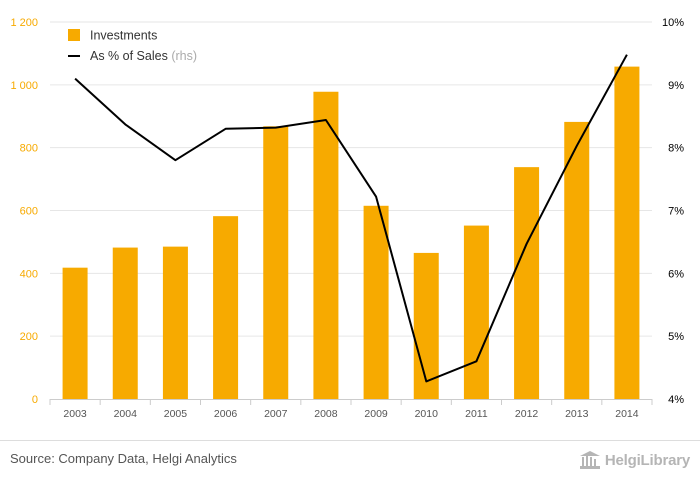 The height and width of the screenshot is (483, 700). I want to click on bar-2014, so click(627, 232).